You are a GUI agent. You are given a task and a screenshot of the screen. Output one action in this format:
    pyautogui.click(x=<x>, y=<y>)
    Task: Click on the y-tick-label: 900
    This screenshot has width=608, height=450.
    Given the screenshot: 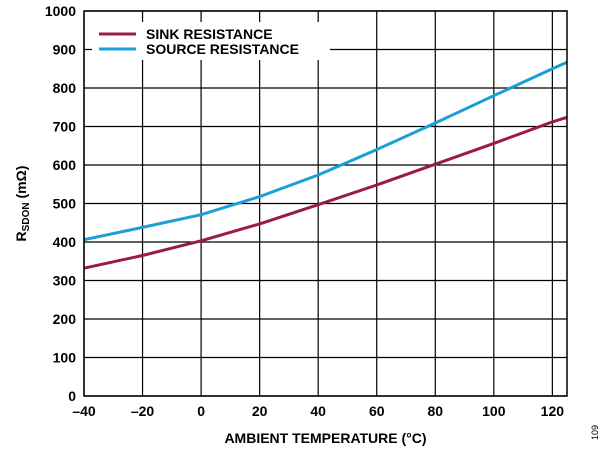 What is the action you would take?
    pyautogui.click(x=65, y=50)
    